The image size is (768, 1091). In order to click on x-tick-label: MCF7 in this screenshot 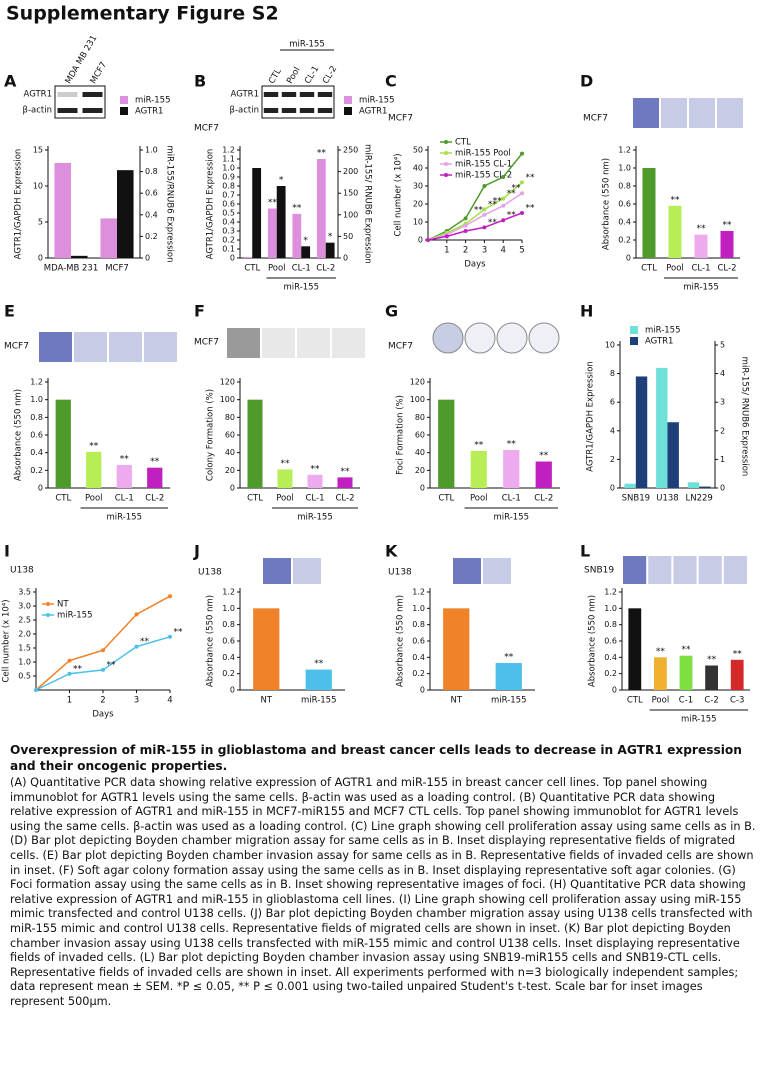, I will do `click(117, 269)`.